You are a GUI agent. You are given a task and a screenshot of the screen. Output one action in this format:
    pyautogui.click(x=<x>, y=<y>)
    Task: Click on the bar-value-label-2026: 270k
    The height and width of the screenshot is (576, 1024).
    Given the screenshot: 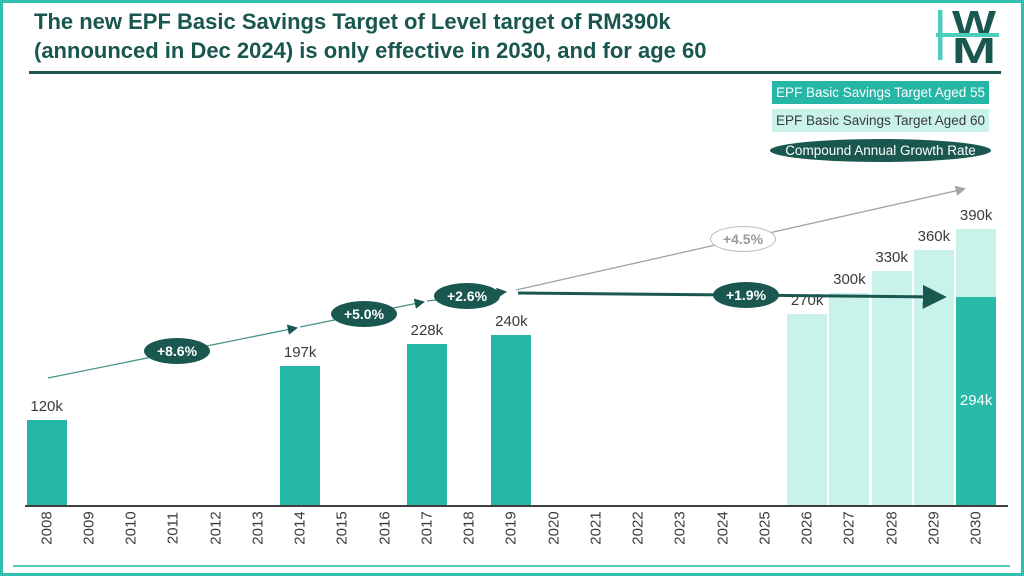 What is the action you would take?
    pyautogui.click(x=807, y=300)
    